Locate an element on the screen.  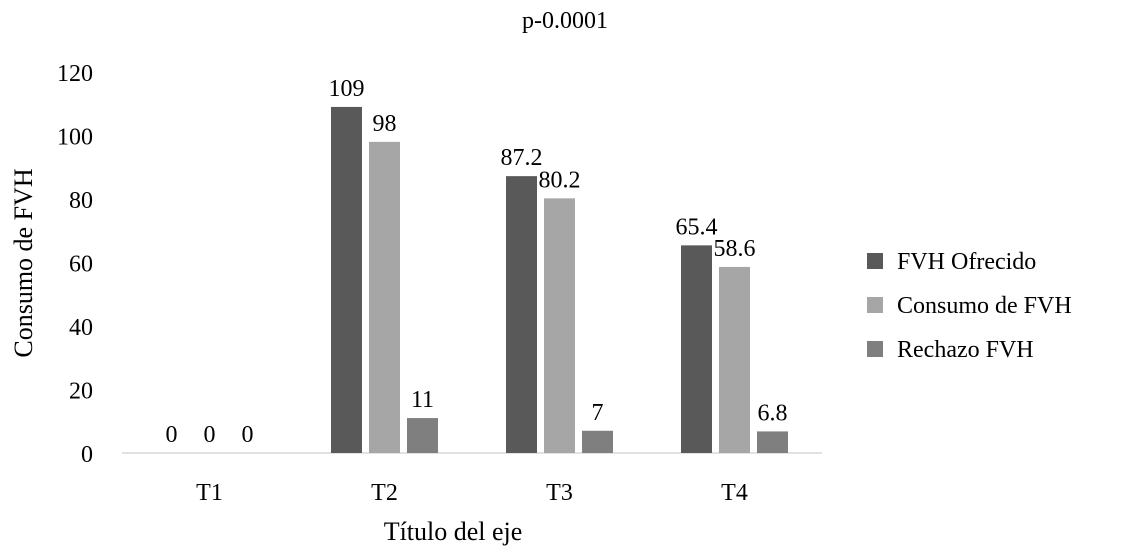
data-label: 7 is located at coordinates (598, 413).